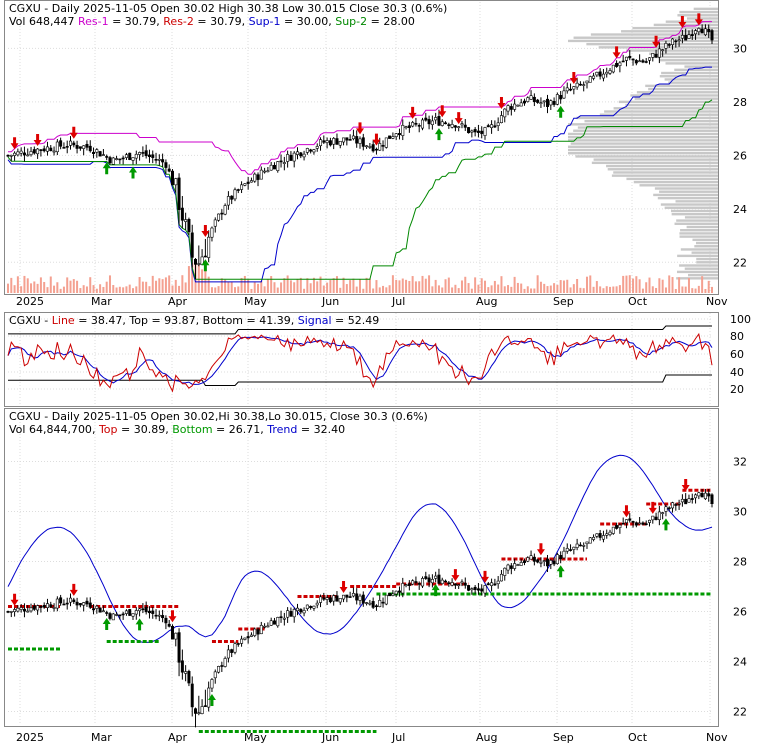 The height and width of the screenshot is (745, 780). Describe the element at coordinates (737, 389) in the screenshot. I see `osc-y-tick: 20` at that location.